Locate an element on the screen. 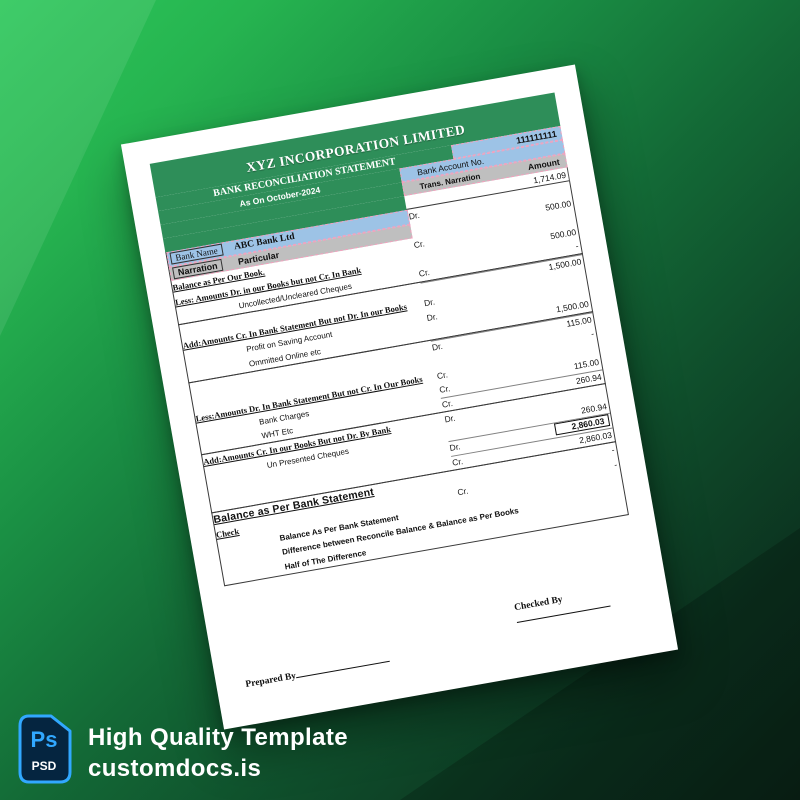 Image resolution: width=800 pixels, height=800 pixels. prepared-by-signature: Prepared By is located at coordinates (317, 671).